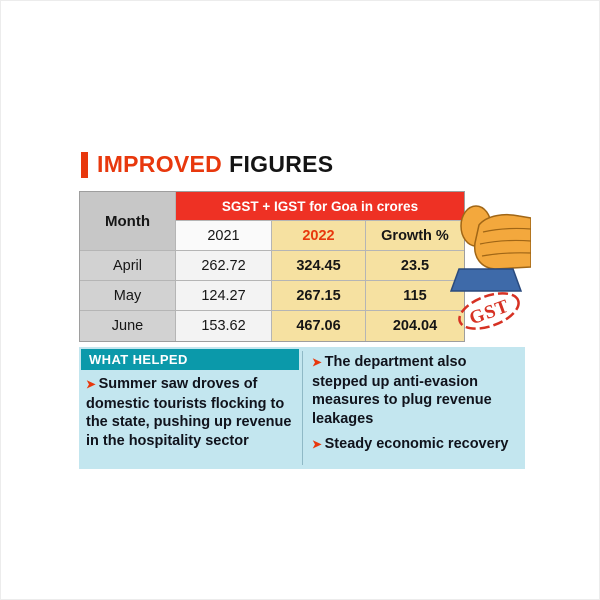 The width and height of the screenshot is (600, 600). I want to click on table-cell-month: April, so click(128, 266).